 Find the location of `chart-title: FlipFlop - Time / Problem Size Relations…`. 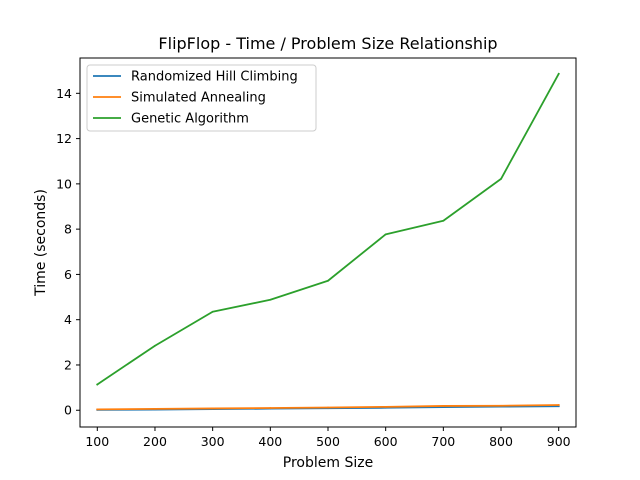

chart-title: FlipFlop - Time / Problem Size Relations… is located at coordinates (327, 43).